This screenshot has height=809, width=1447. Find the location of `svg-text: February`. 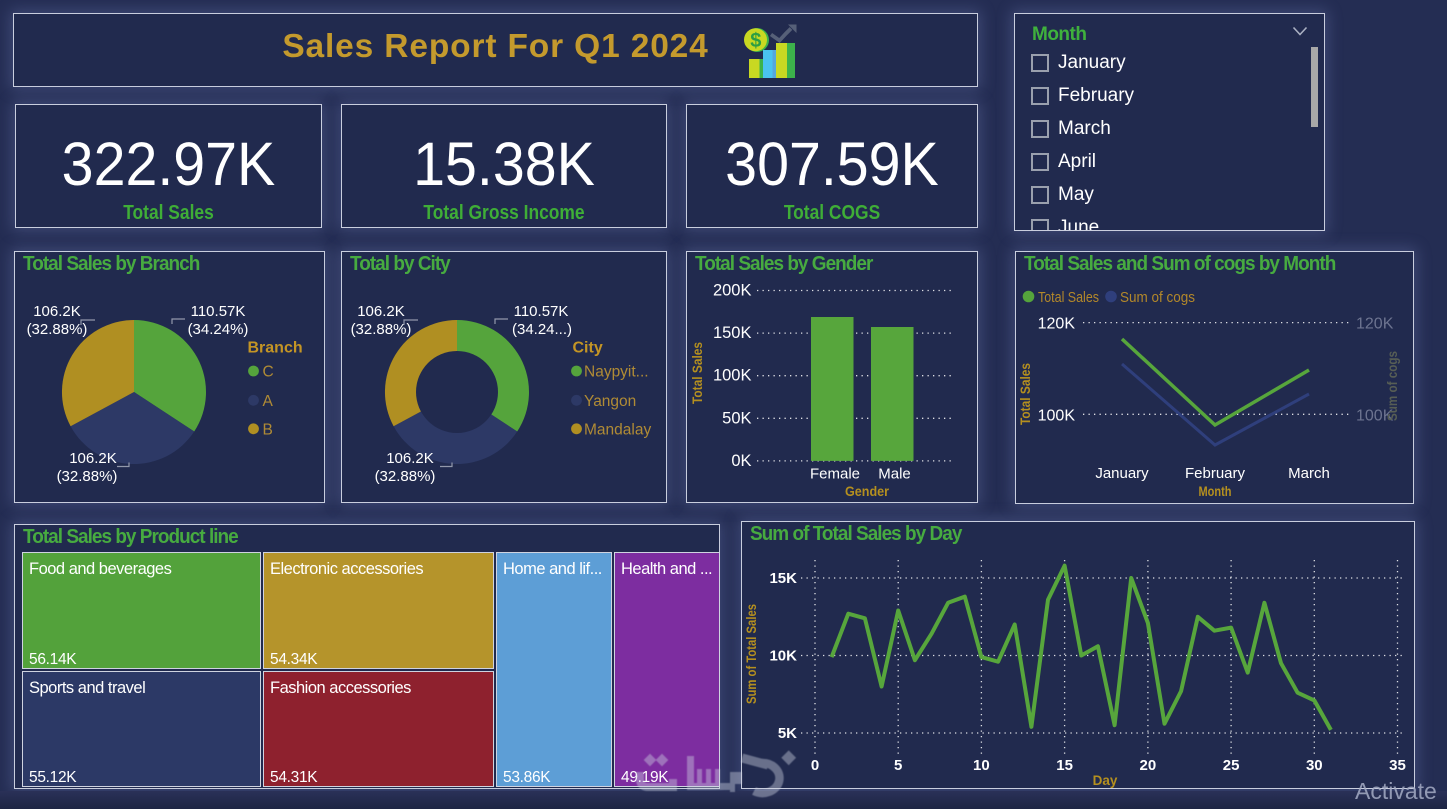

svg-text: February is located at coordinates (1215, 473).